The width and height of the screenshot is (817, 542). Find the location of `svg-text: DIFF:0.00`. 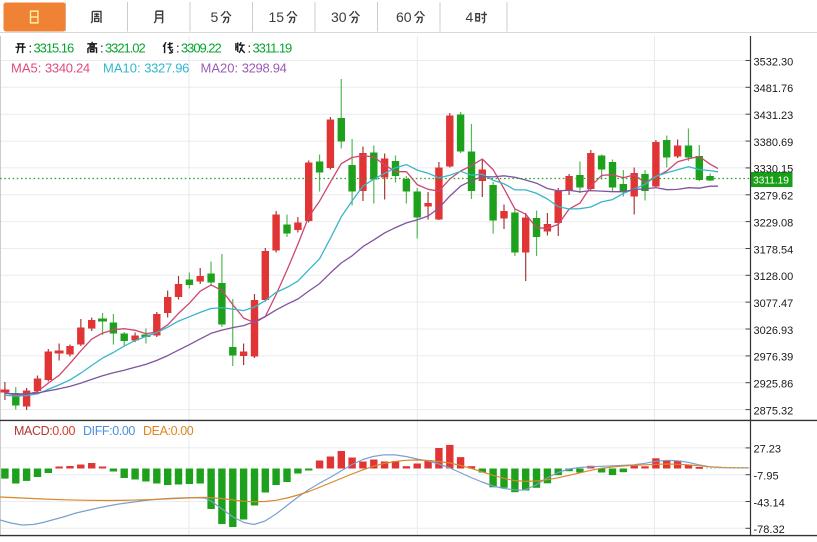

svg-text: DIFF:0.00 is located at coordinates (109, 431).